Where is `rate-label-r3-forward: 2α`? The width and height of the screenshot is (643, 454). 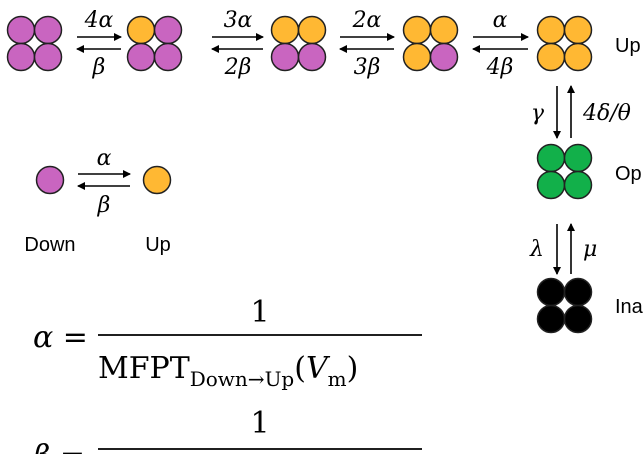 rate-label-r3-forward: 2α is located at coordinates (367, 20).